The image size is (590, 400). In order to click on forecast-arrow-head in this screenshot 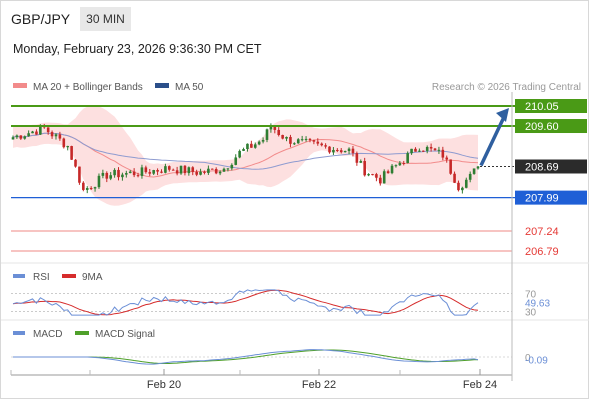, I will do `click(502, 115)`.